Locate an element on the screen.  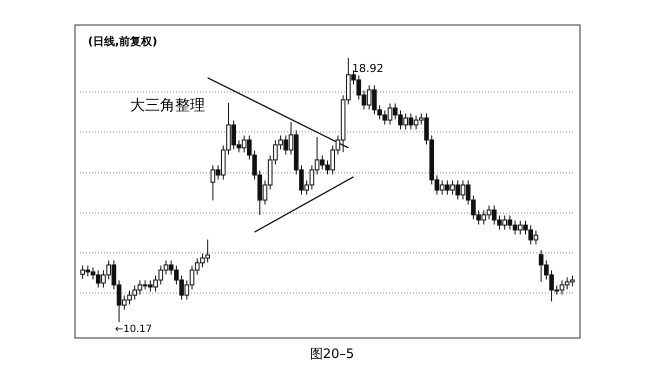
text: (日线,前复权) is located at coordinates (123, 41).